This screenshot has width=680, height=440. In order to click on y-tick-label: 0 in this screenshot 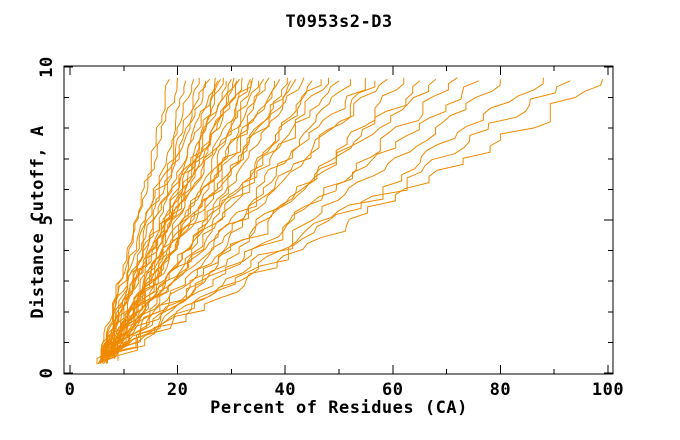, I will do `click(47, 373)`.